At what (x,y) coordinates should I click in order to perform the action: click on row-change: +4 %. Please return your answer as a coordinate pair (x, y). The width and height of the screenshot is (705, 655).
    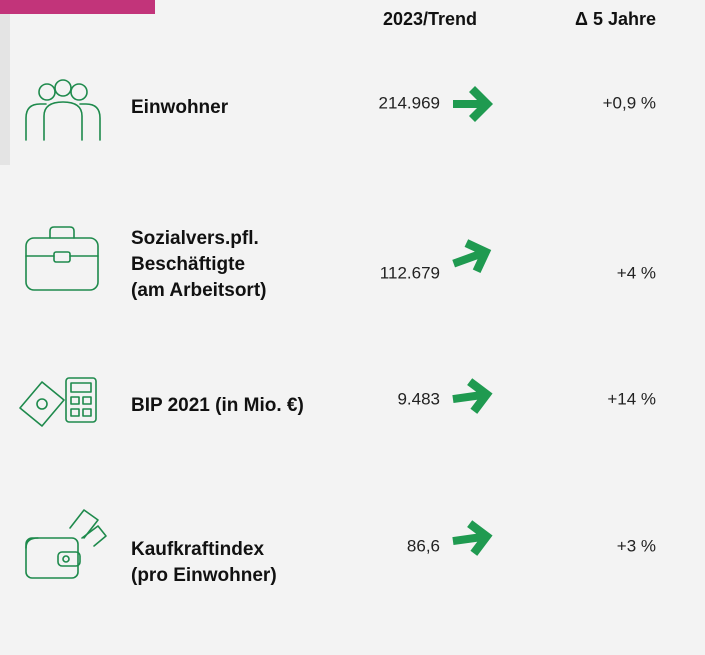
    Looking at the image, I should click on (636, 272).